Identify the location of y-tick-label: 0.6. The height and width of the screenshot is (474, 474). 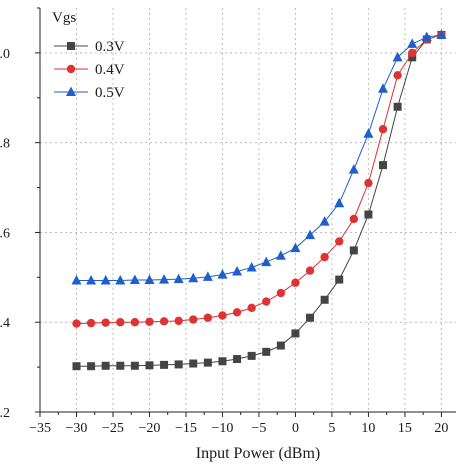
(5, 233).